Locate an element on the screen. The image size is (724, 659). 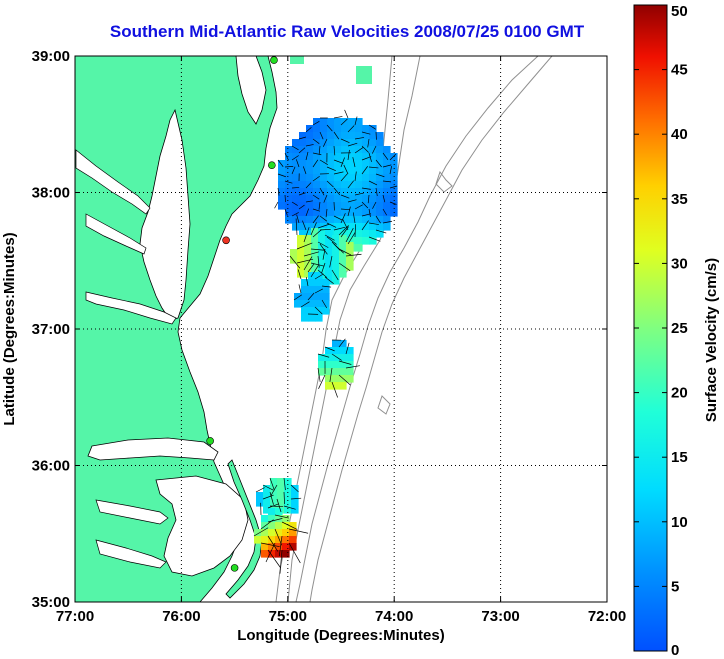
outer-banks is located at coordinates (244, 529).